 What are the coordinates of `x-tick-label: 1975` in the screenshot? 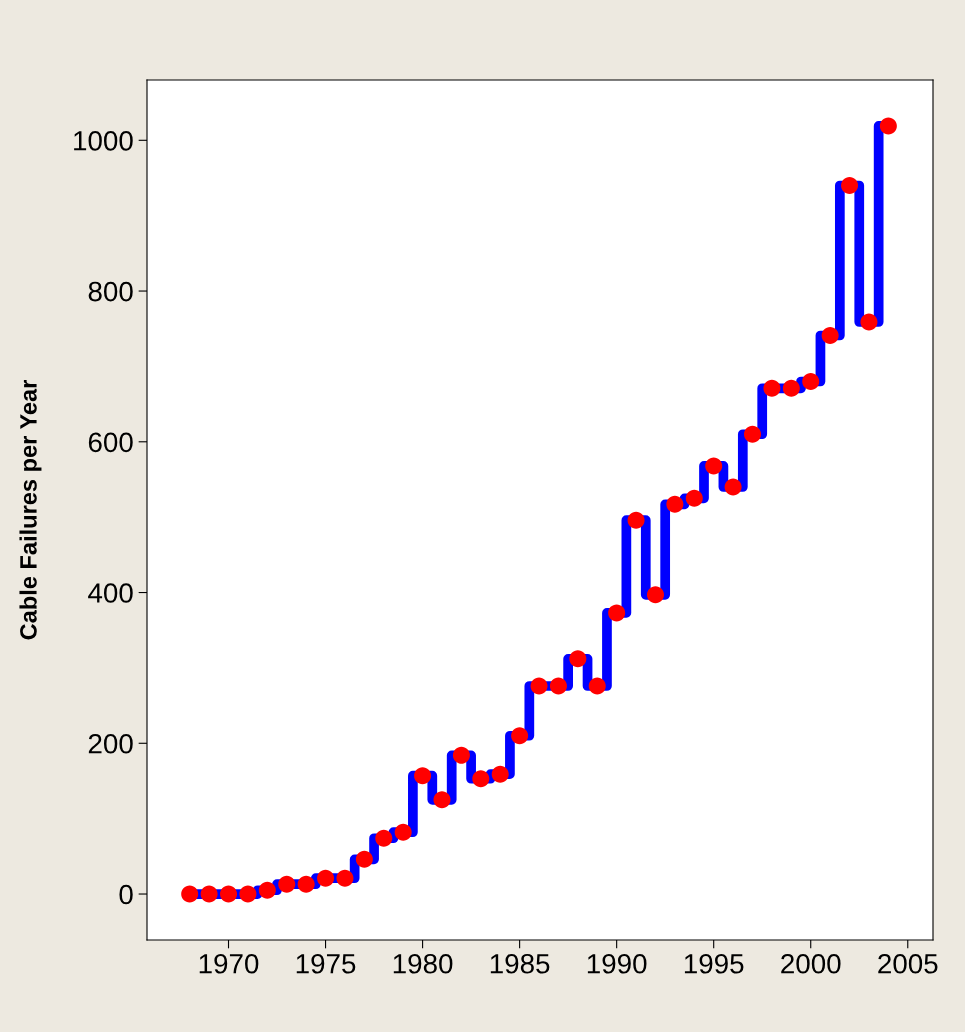 It's located at (326, 963).